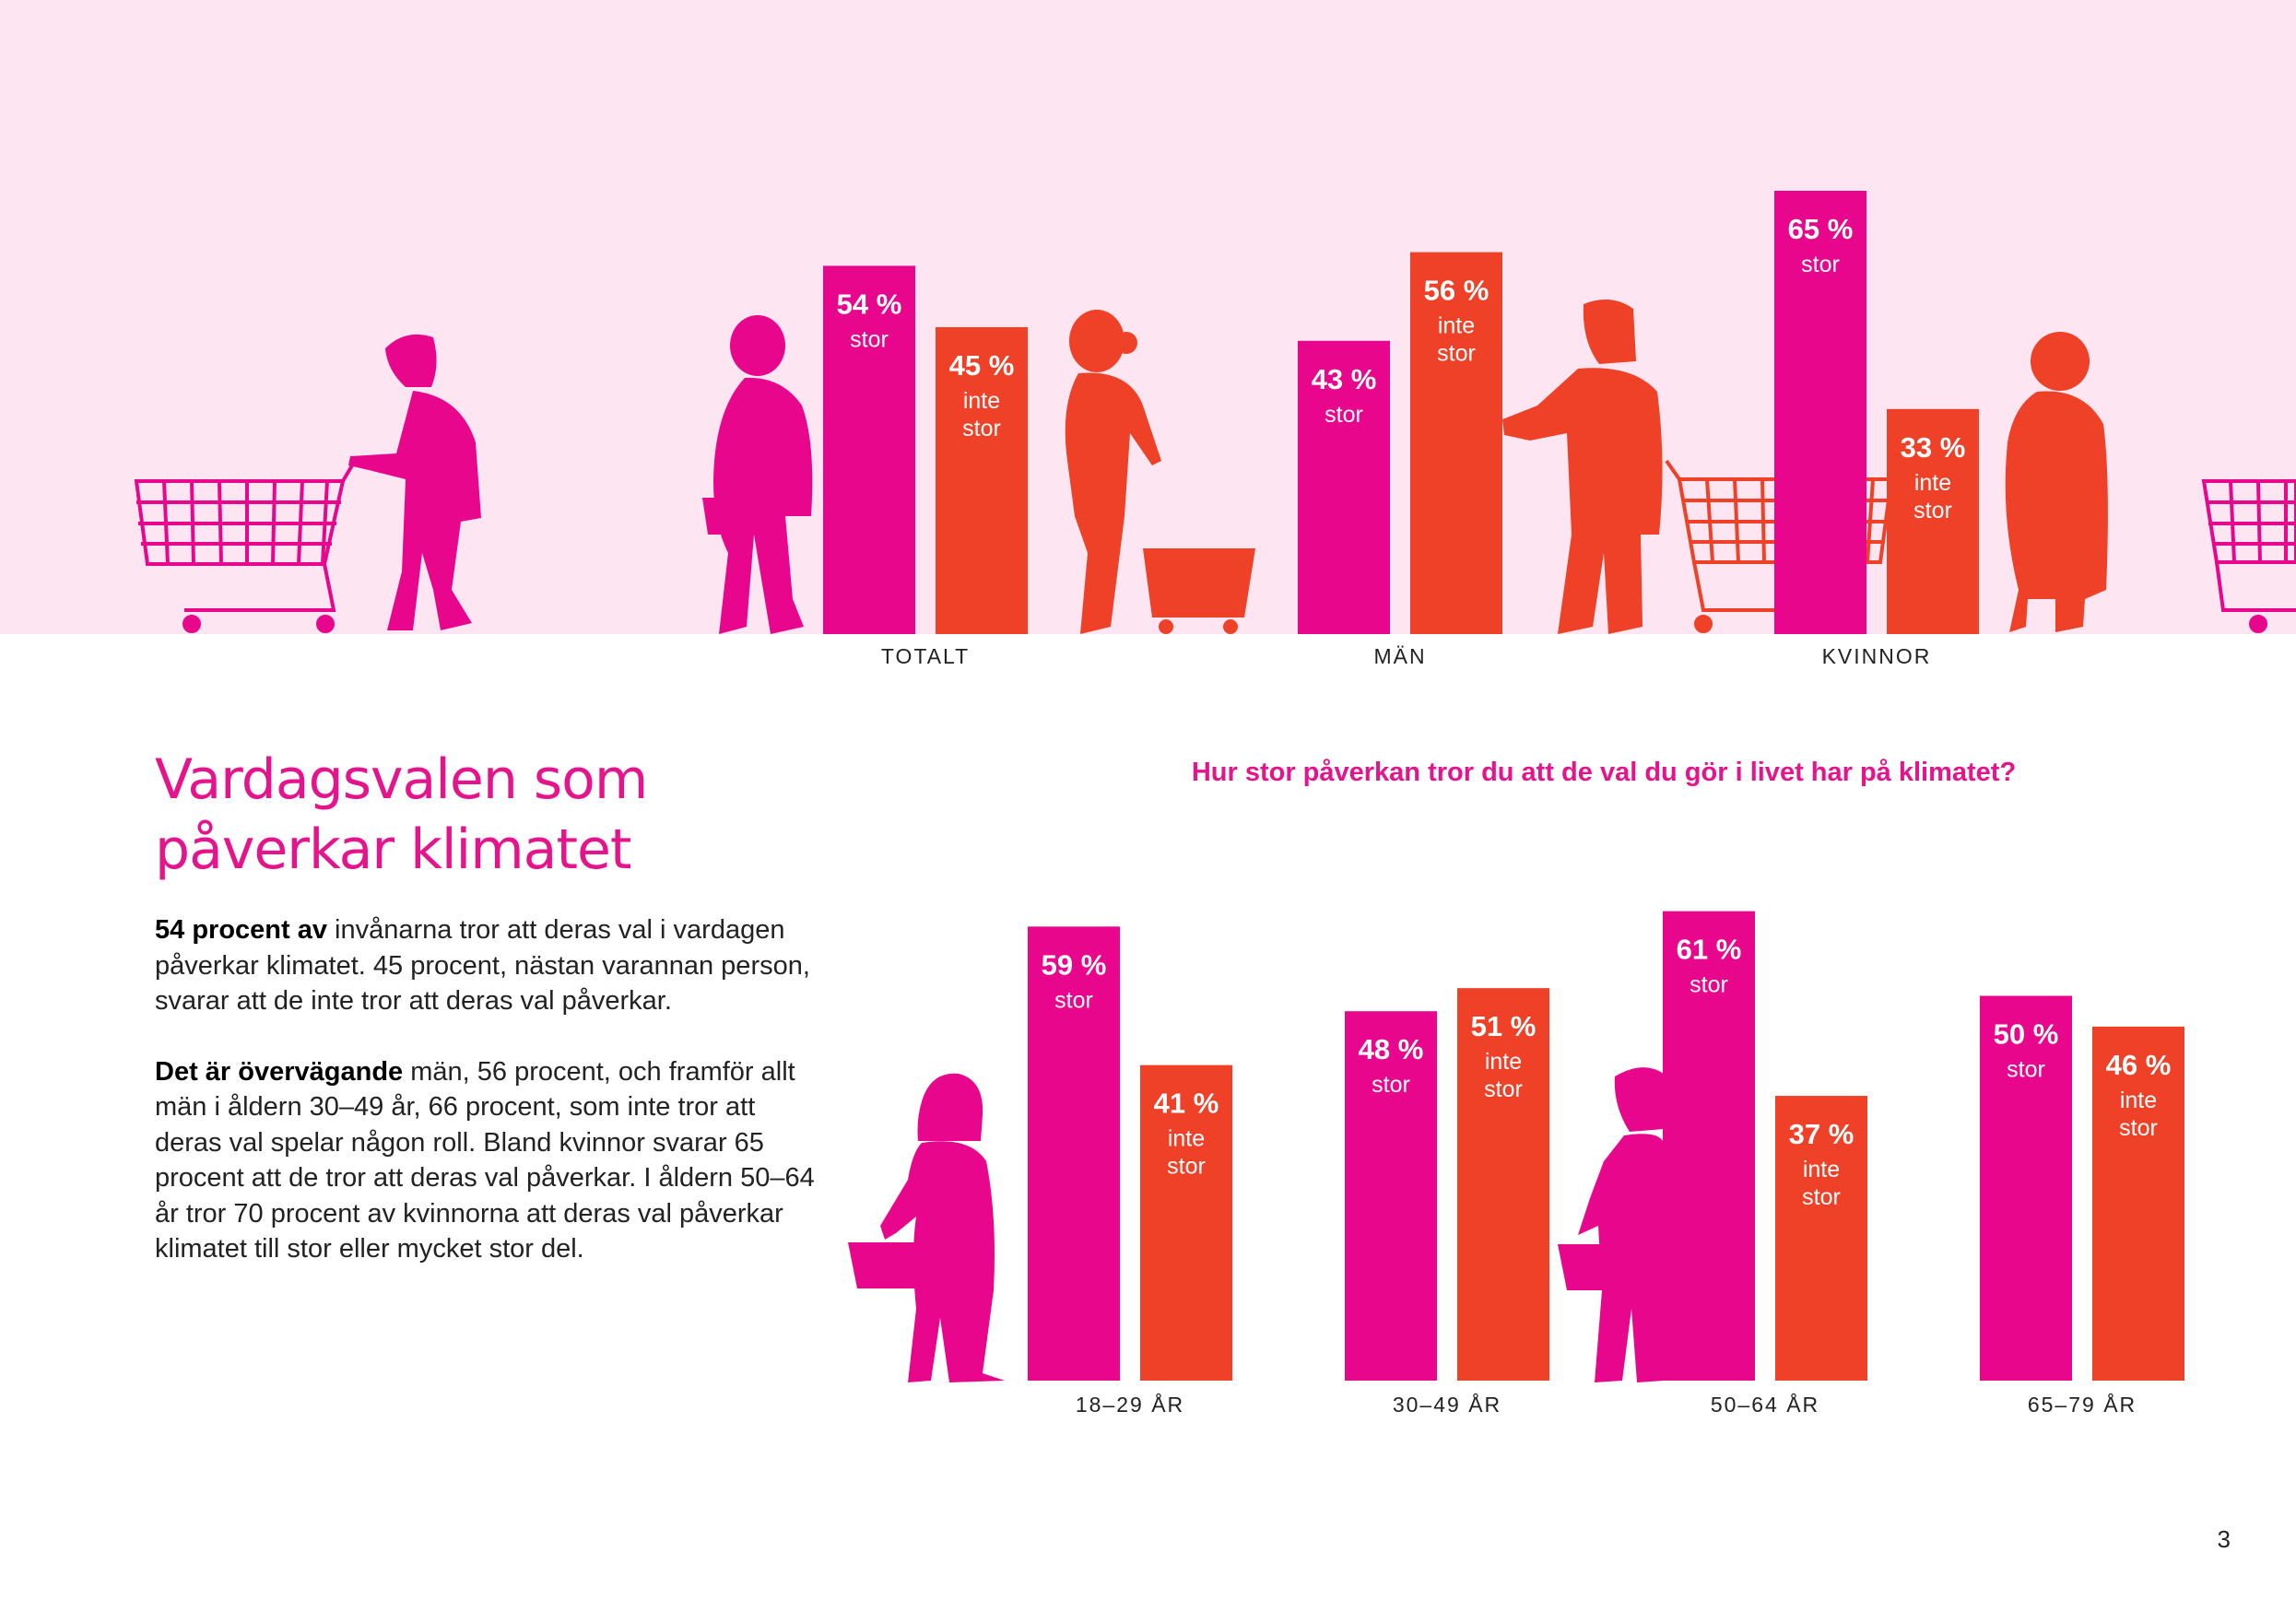  I want to click on category-labels: TOTALT MÄN KVINNOR, so click(1406, 656).